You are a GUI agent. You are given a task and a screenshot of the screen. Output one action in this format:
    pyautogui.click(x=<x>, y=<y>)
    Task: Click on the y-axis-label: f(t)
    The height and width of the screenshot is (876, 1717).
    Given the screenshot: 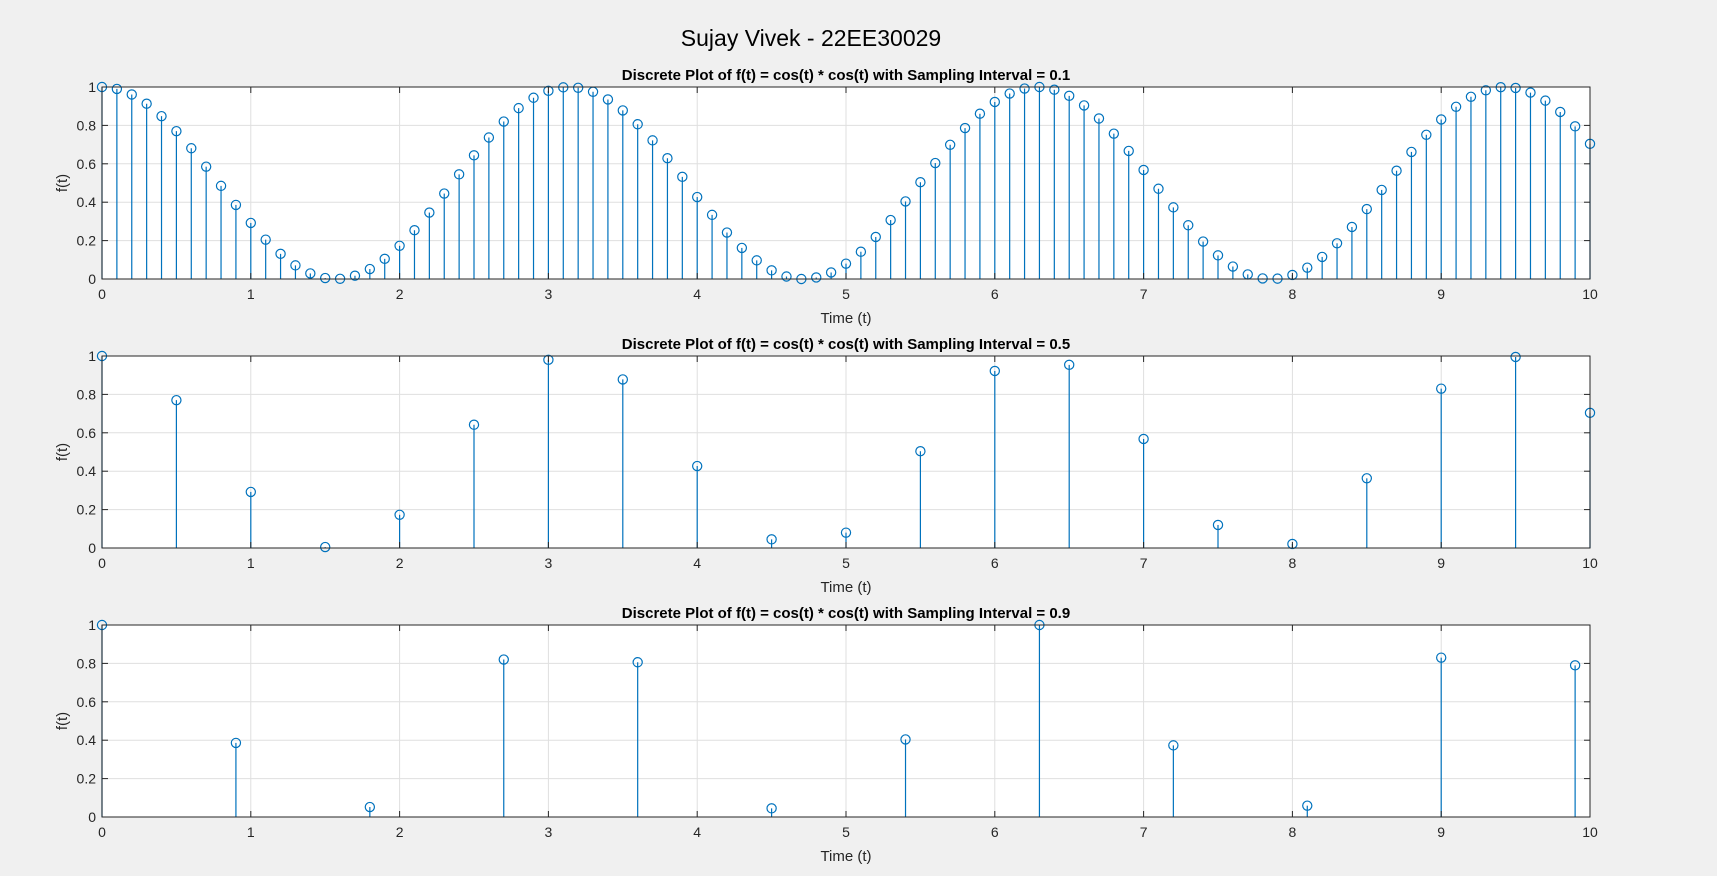 What is the action you would take?
    pyautogui.click(x=62, y=183)
    